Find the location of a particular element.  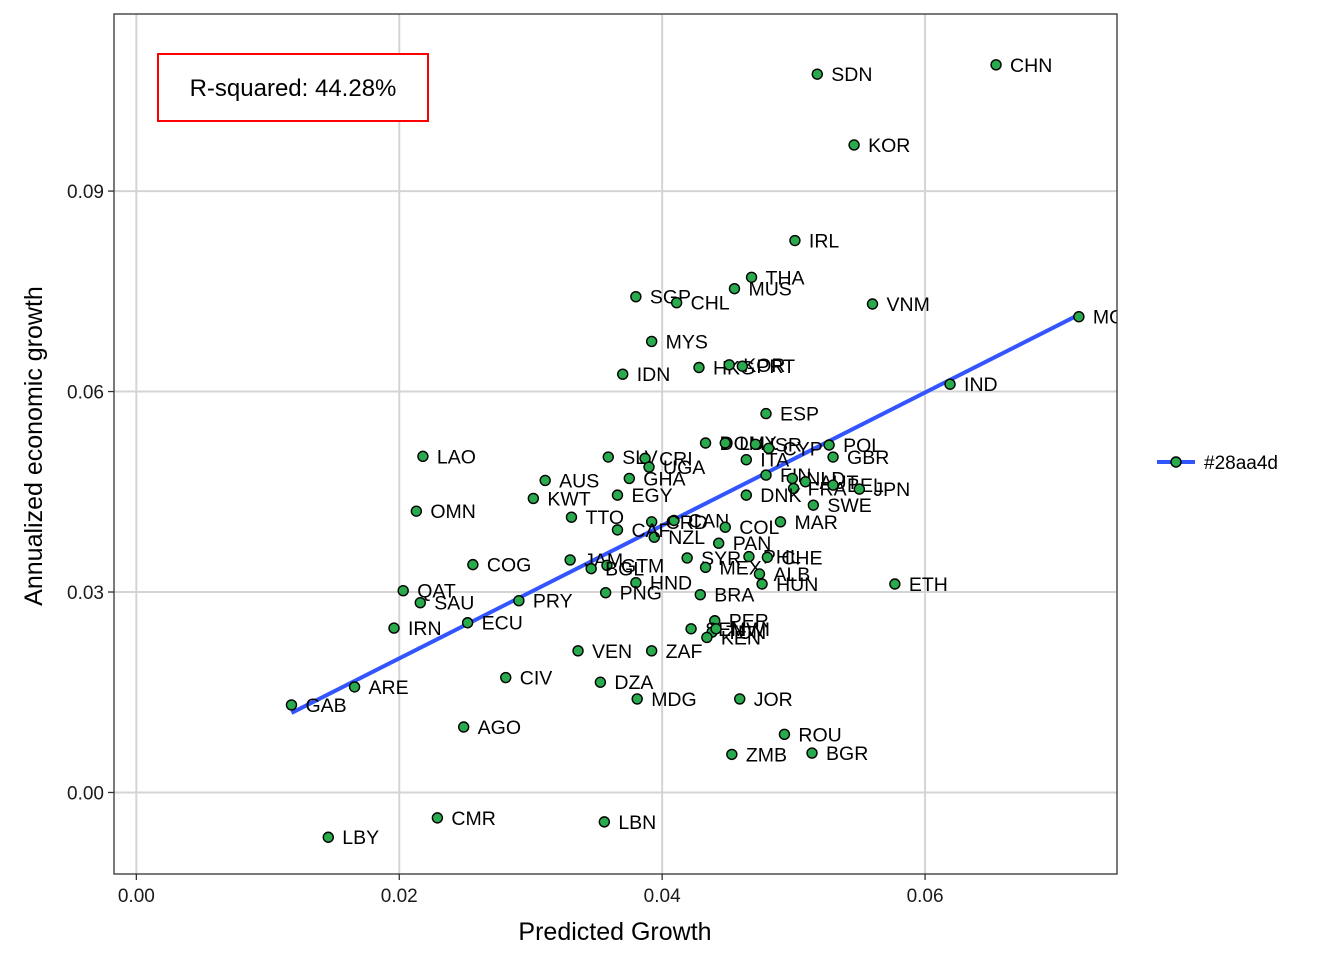

point-label: SDN is located at coordinates (851, 75).